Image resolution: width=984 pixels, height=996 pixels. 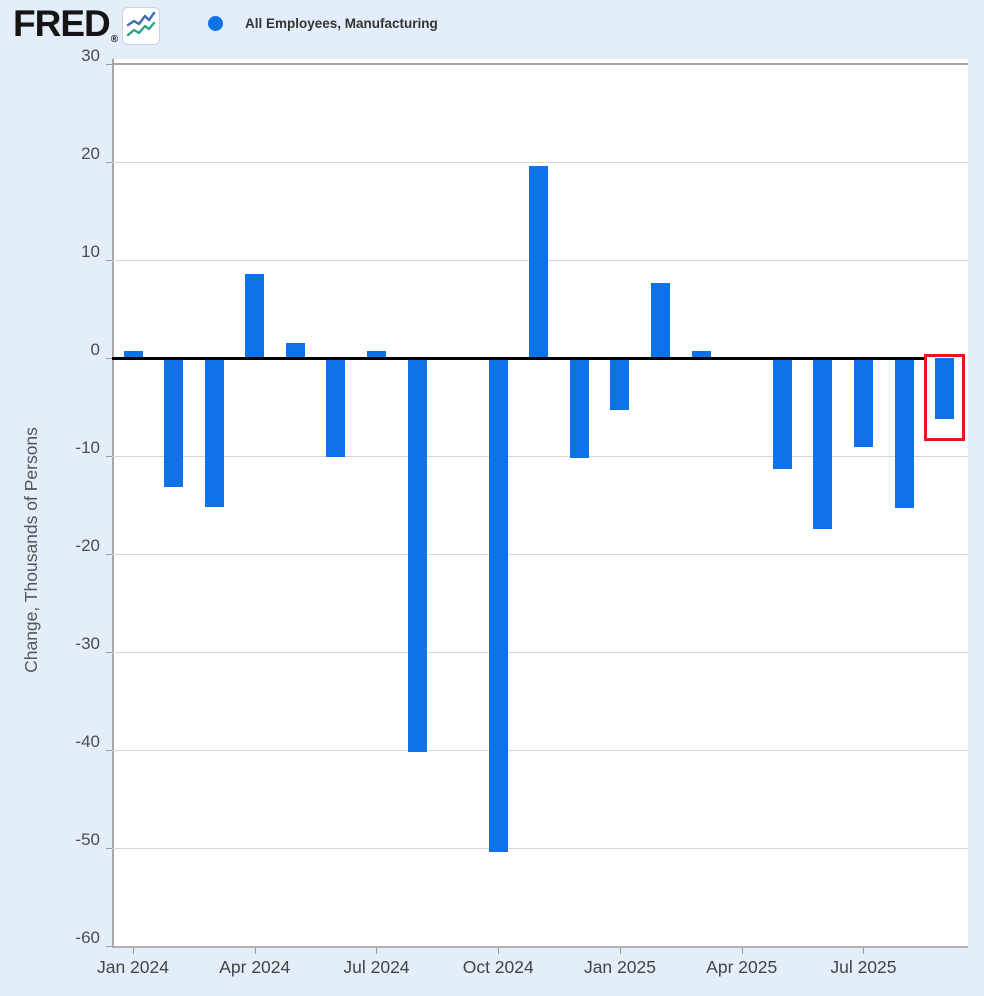 What do you see at coordinates (87, 643) in the screenshot?
I see `y-axis-tick-label: -30` at bounding box center [87, 643].